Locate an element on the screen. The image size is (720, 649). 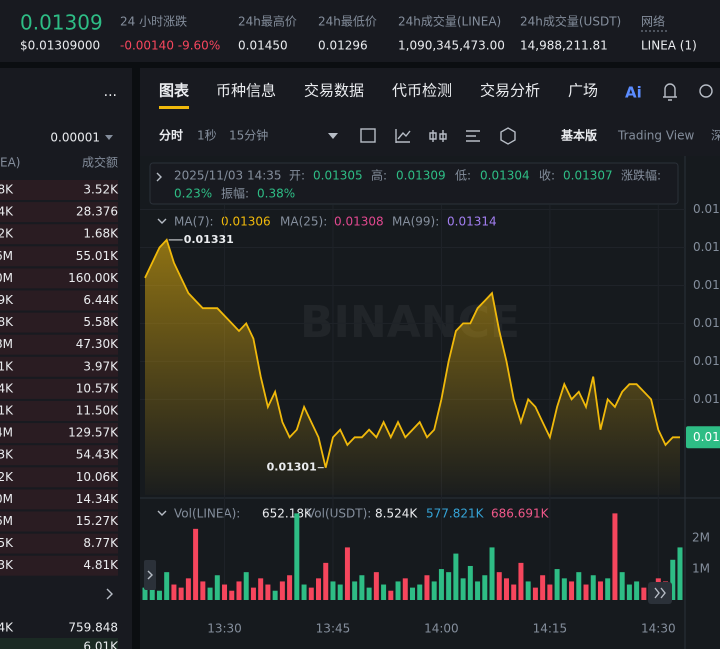
ohlc-value: 0.01307 is located at coordinates (588, 176).